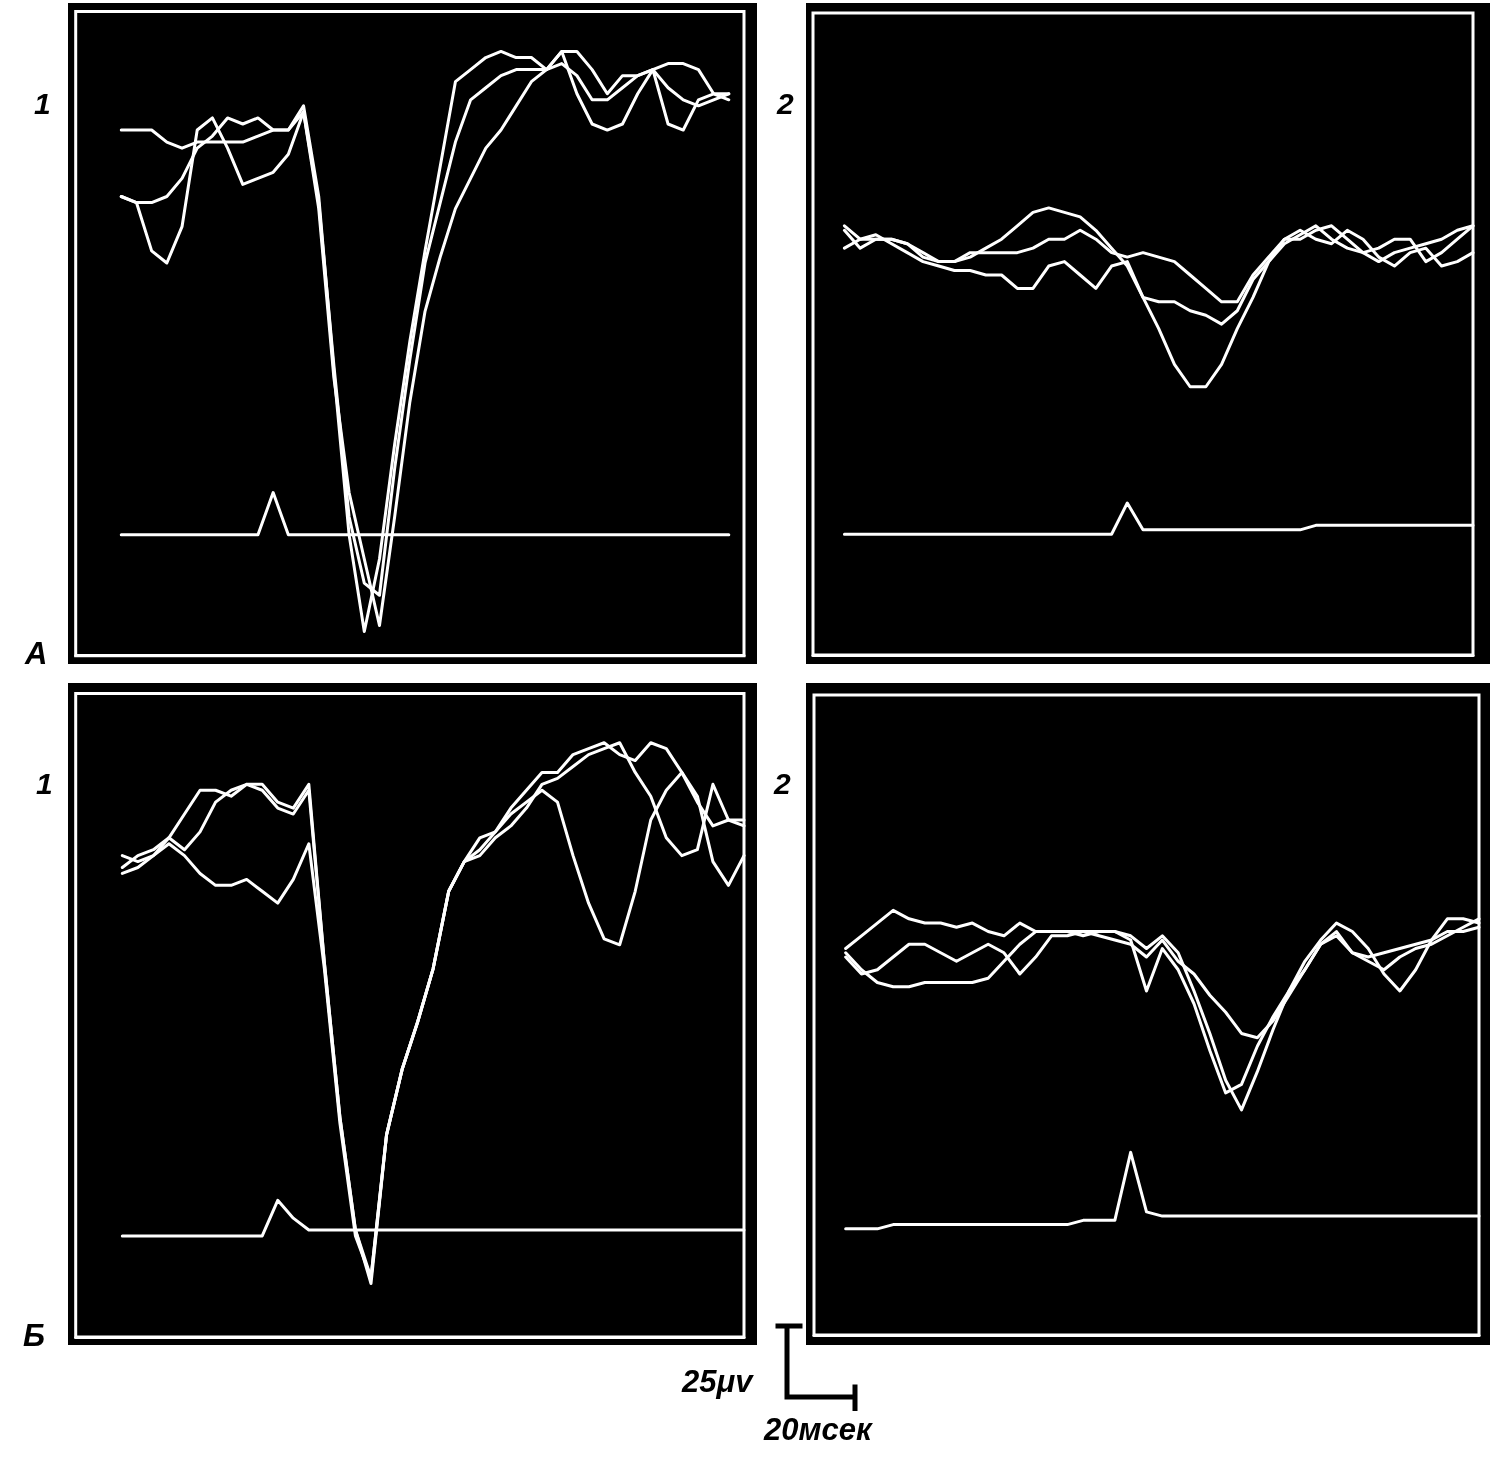 Image resolution: width=1512 pixels, height=1460 pixels. Describe the element at coordinates (718, 1381) in the screenshot. I see `text: 25μv` at that location.